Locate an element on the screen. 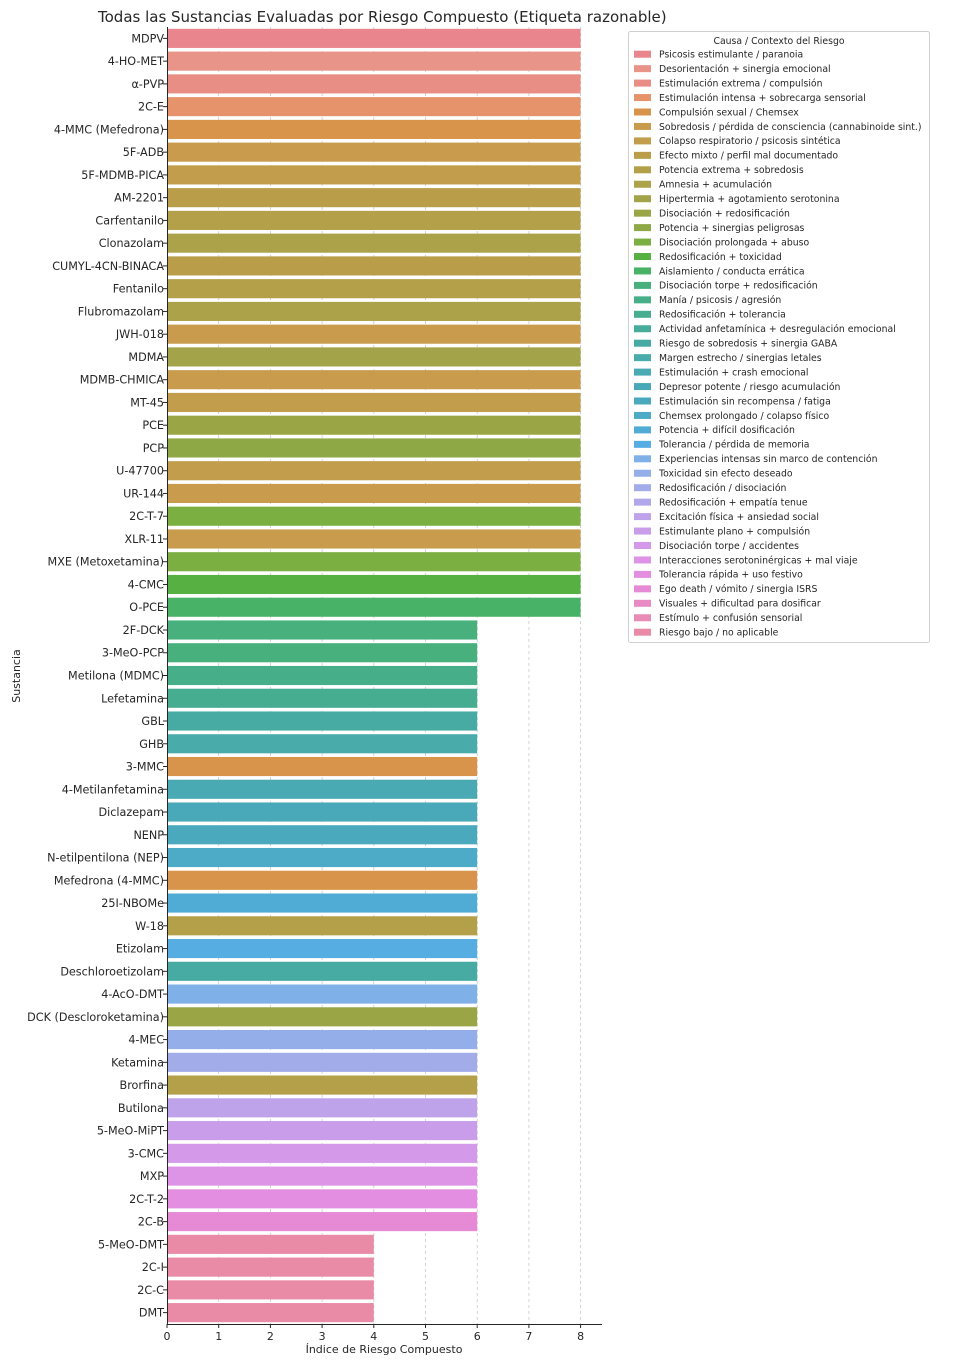  y-tick-label: Clonazolam is located at coordinates (131, 243).